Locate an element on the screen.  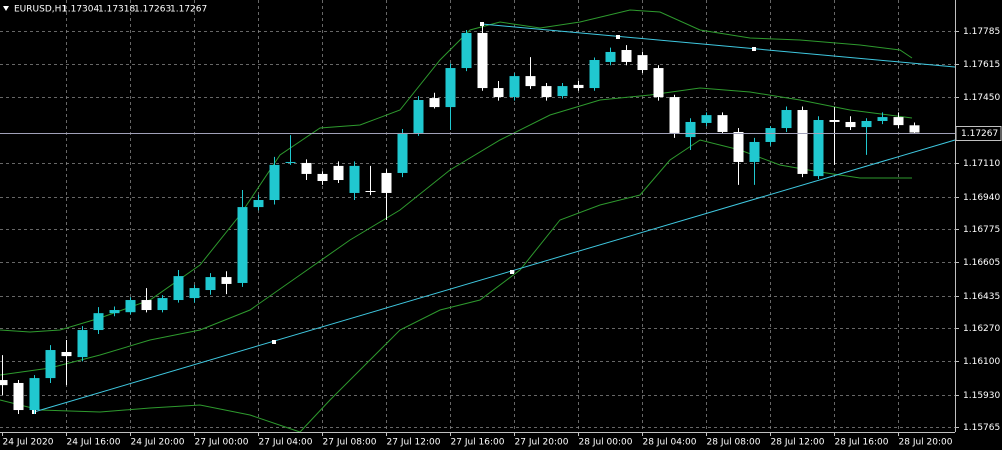
trendline-resistance is located at coordinates (718, 45).